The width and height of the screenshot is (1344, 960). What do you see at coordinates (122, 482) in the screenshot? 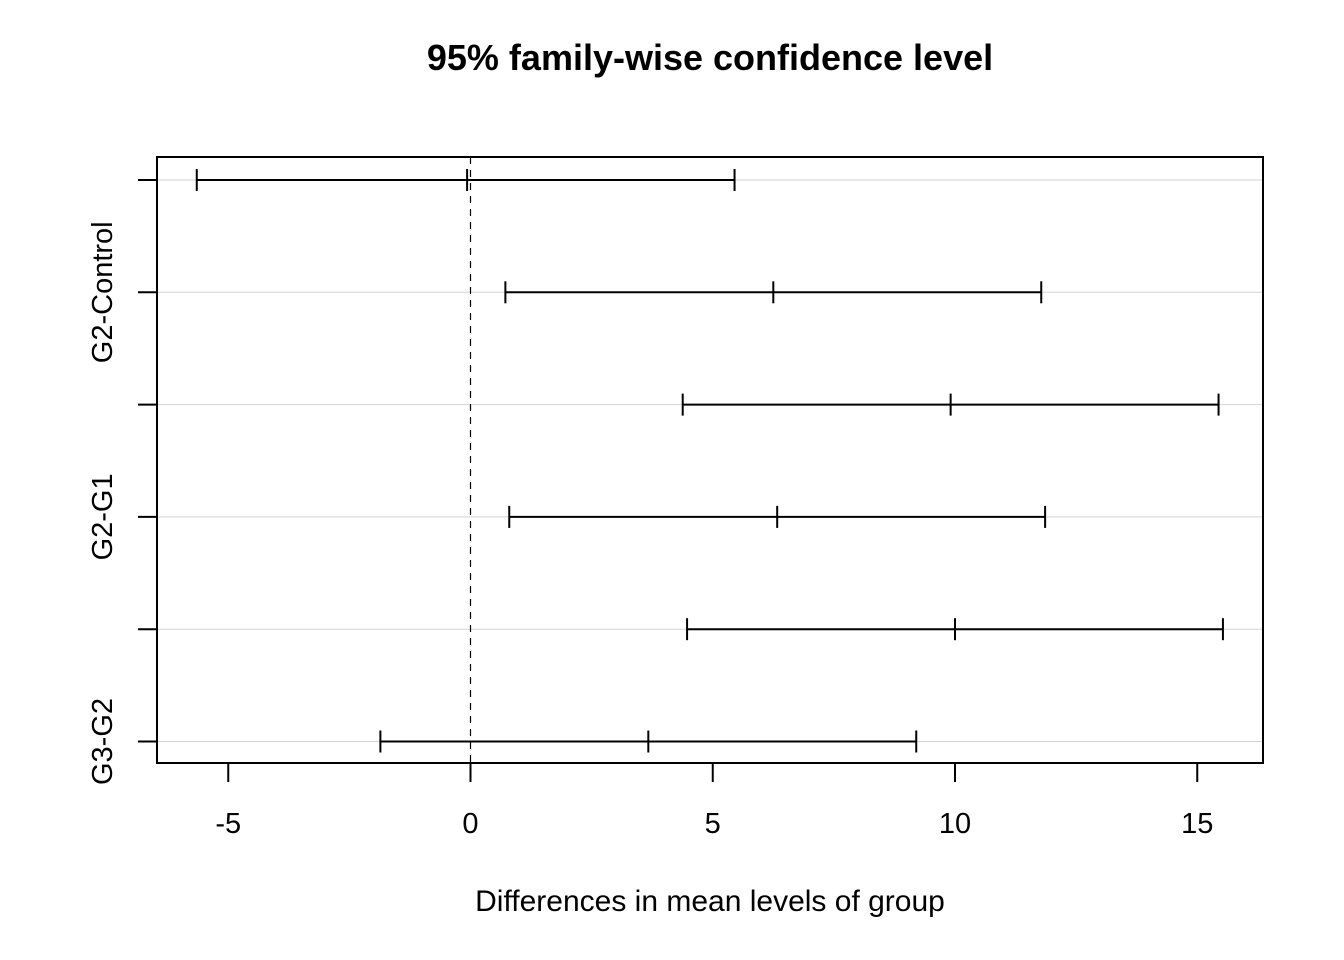
I see `y-axis: G2-Control G2-G1 G3-G2` at bounding box center [122, 482].